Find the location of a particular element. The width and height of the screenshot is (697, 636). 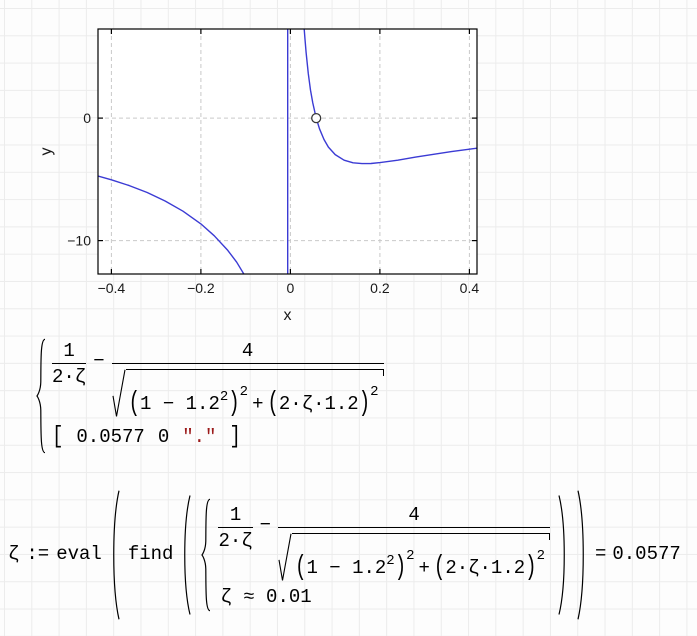

svg-text: 0.2 is located at coordinates (380, 288).